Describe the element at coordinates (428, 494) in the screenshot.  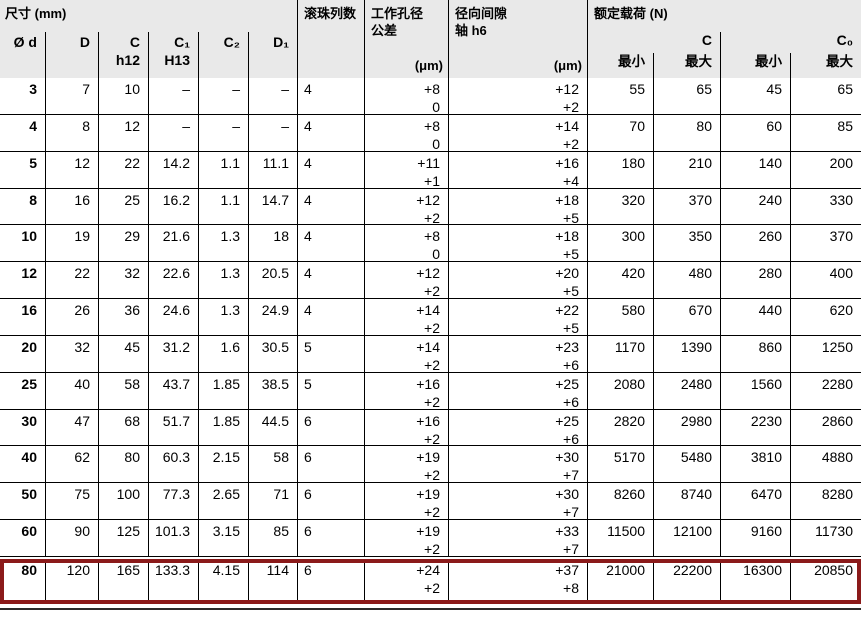
I see `bore-tolerance-upper: +19` at that location.